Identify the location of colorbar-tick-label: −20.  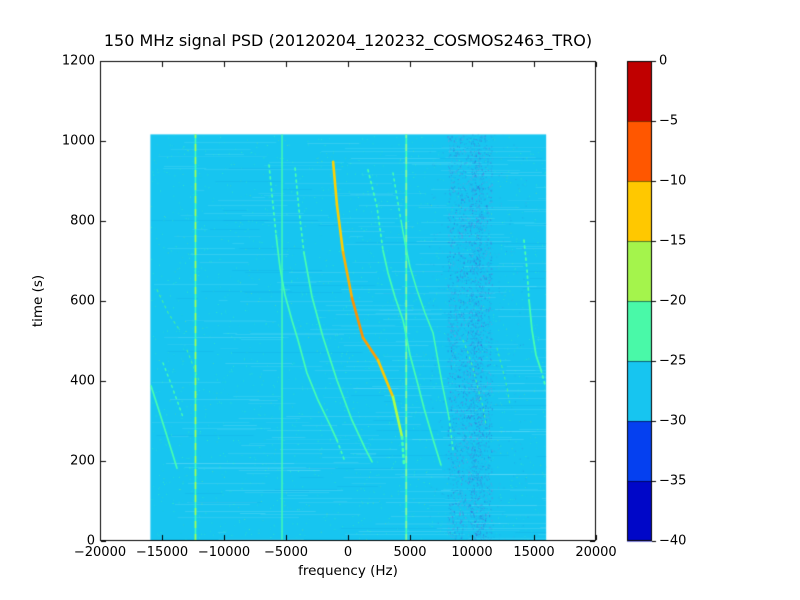
(673, 301).